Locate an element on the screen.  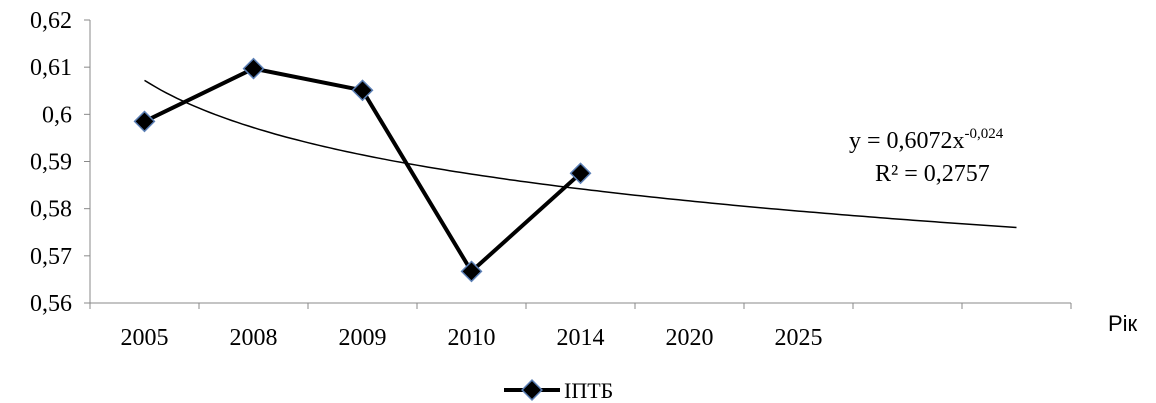
trendline-label: y = 0,6072x-0,024 R² = 0,2757 is located at coordinates (926, 156).